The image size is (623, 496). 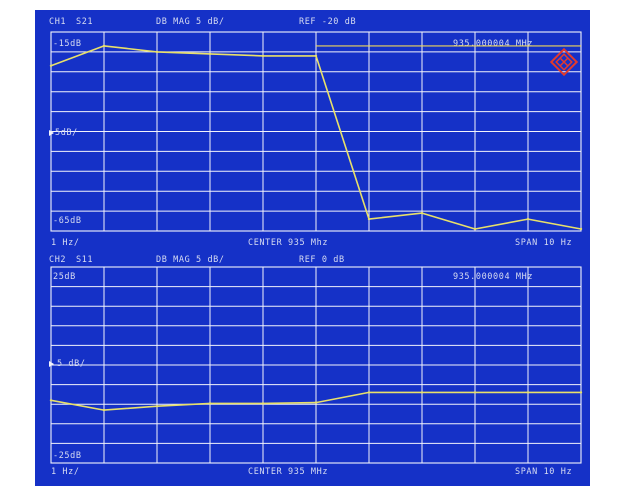 I want to click on ch2-format-label: DB MAG 5 dB/, so click(x=190, y=260).